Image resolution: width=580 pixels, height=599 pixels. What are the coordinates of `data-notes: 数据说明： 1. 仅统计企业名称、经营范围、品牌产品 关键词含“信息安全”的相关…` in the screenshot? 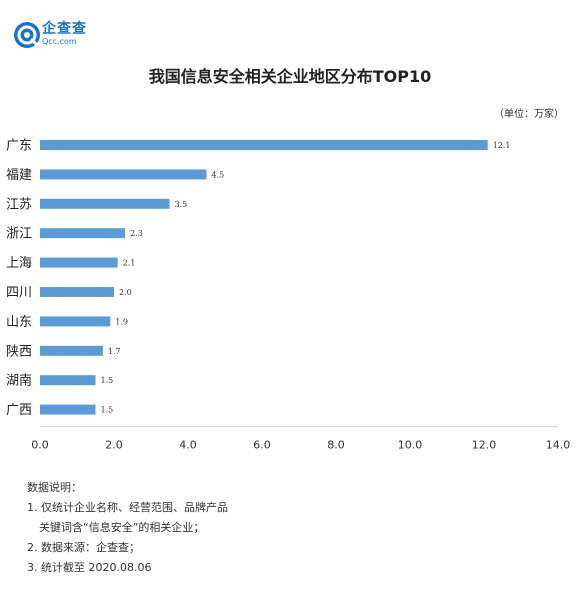 It's located at (127, 528).